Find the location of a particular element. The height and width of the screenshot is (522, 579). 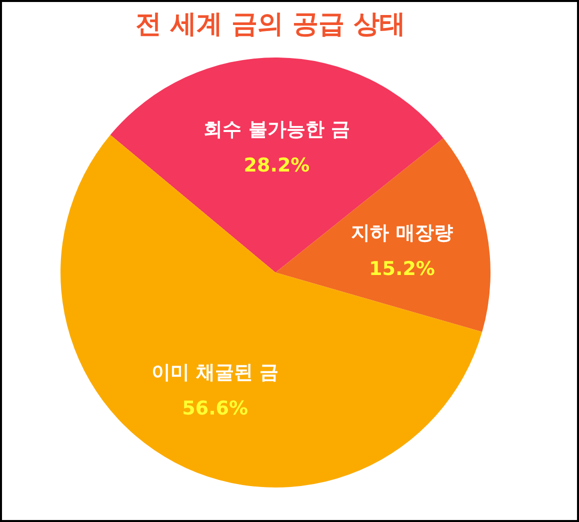

data-label: 28.2% is located at coordinates (277, 165).